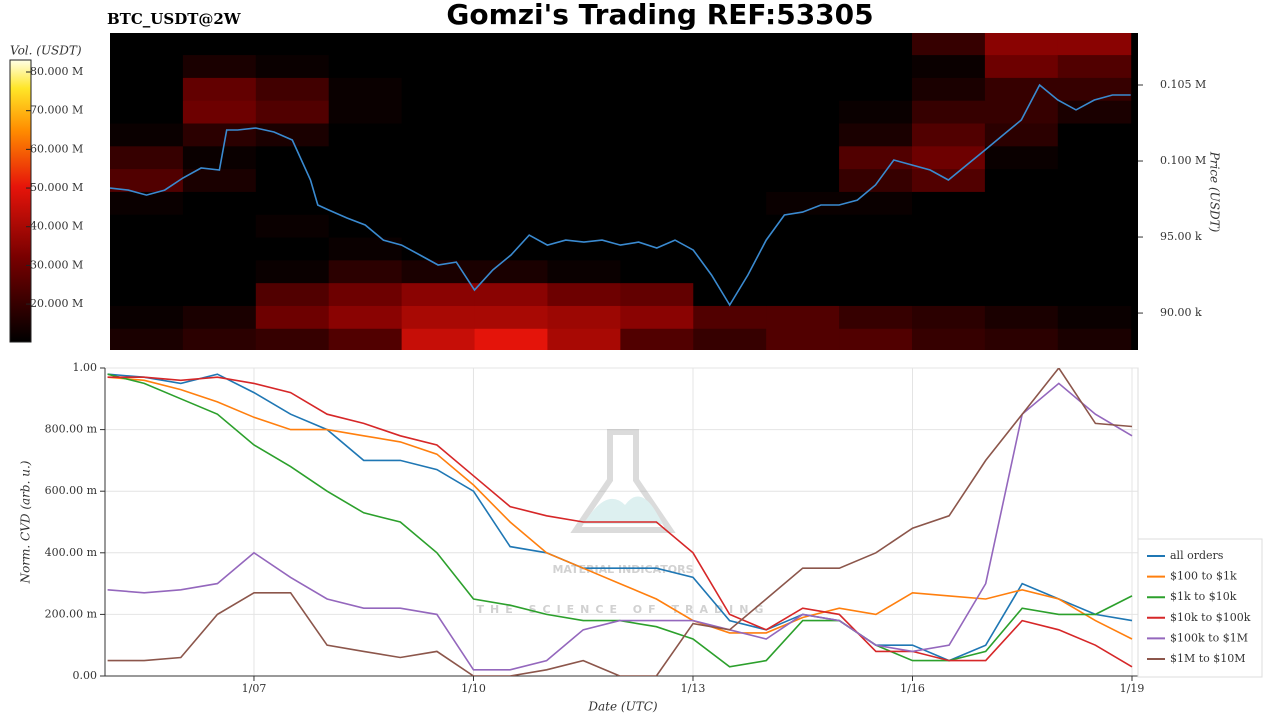  Describe the element at coordinates (623, 510) in the screenshot. I see `flask-liquid` at that location.